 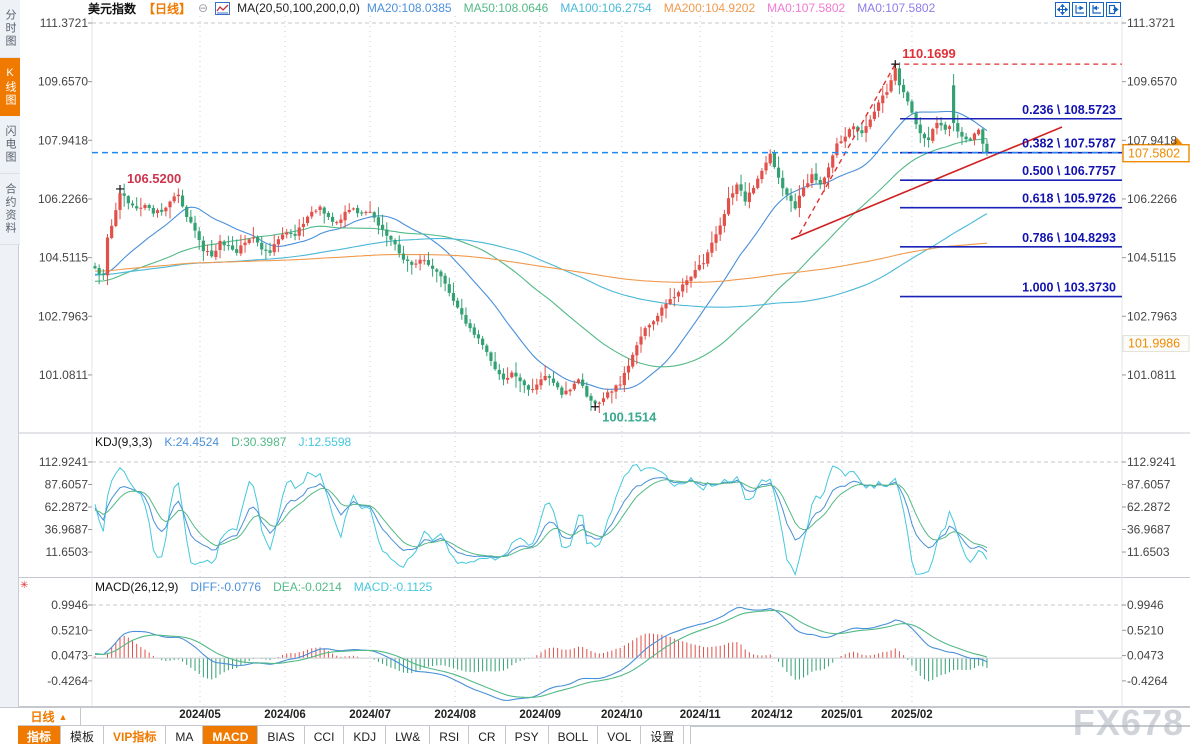 I want to click on tab-4: MACD, so click(x=231, y=735).